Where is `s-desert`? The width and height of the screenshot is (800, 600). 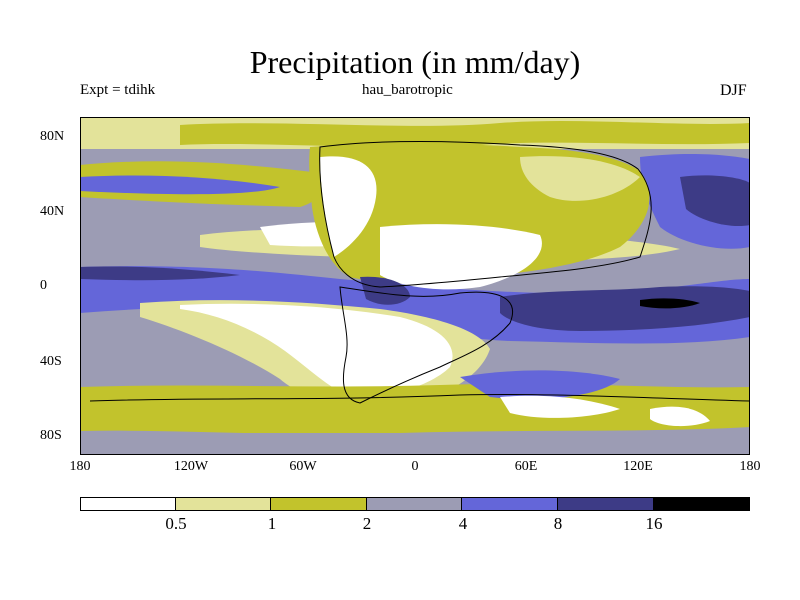
s-desert is located at coordinates (316, 350).